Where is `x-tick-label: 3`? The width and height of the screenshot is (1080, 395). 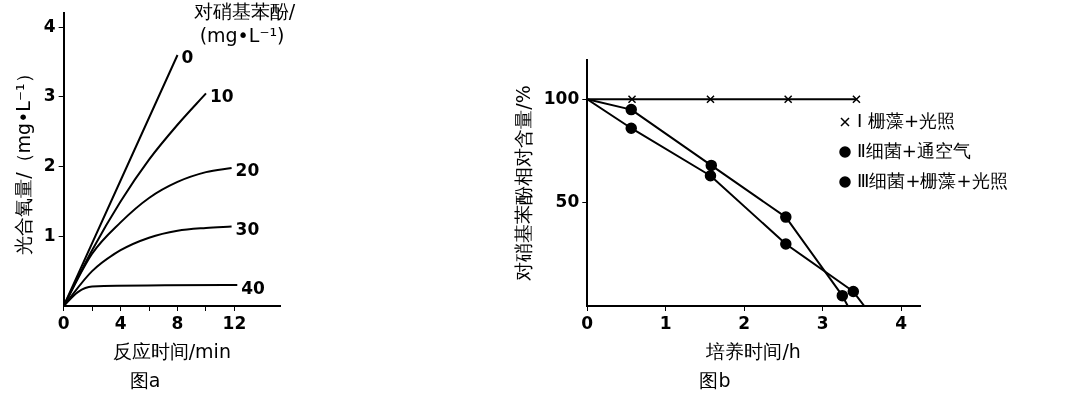 x-tick-label: 3 is located at coordinates (822, 322).